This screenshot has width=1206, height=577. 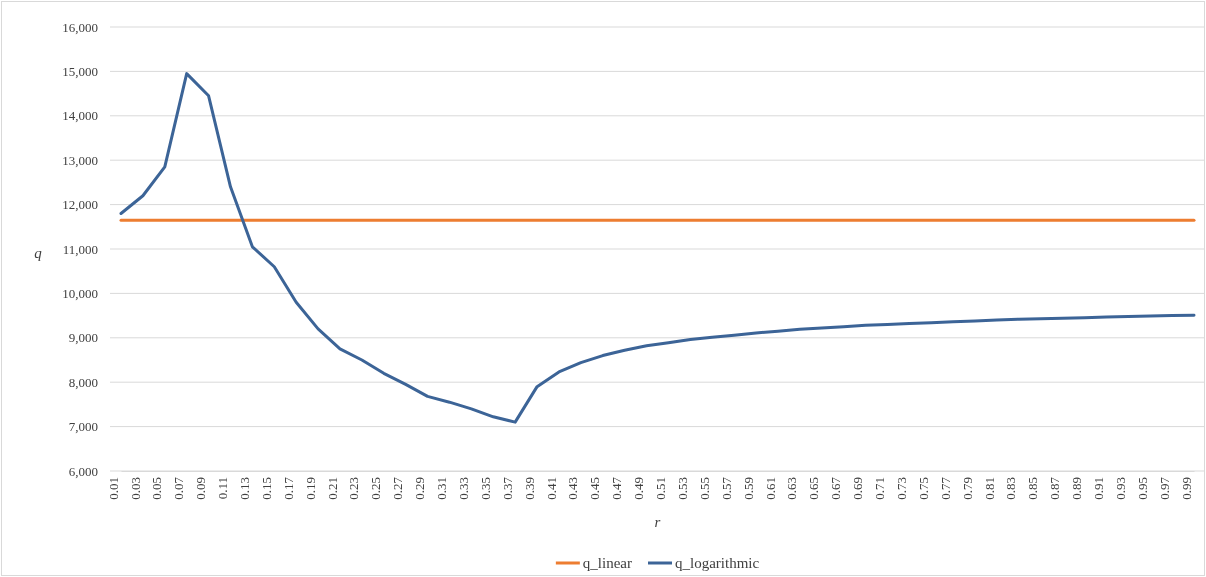 What do you see at coordinates (661, 488) in the screenshot?
I see `x-tick-label: 0.51` at bounding box center [661, 488].